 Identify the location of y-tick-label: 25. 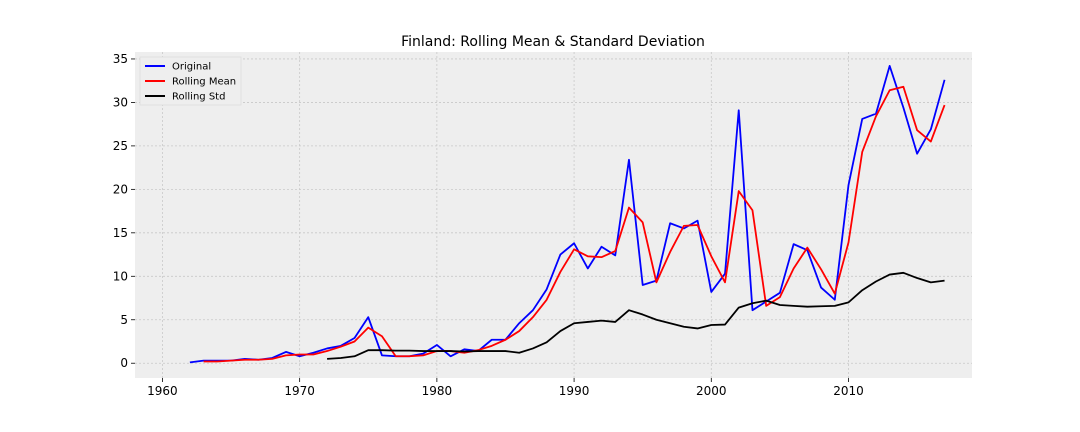
(120, 146).